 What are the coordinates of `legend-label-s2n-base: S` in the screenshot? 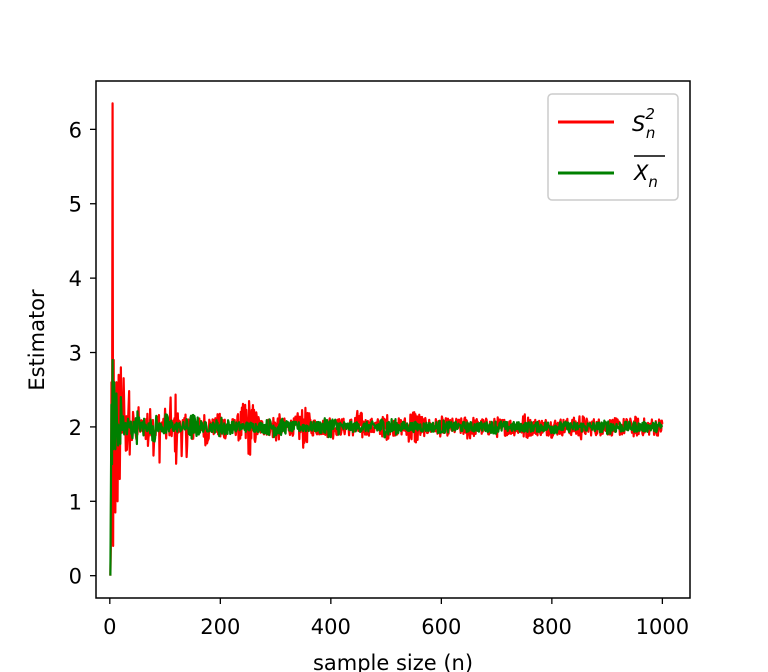 It's located at (638, 124).